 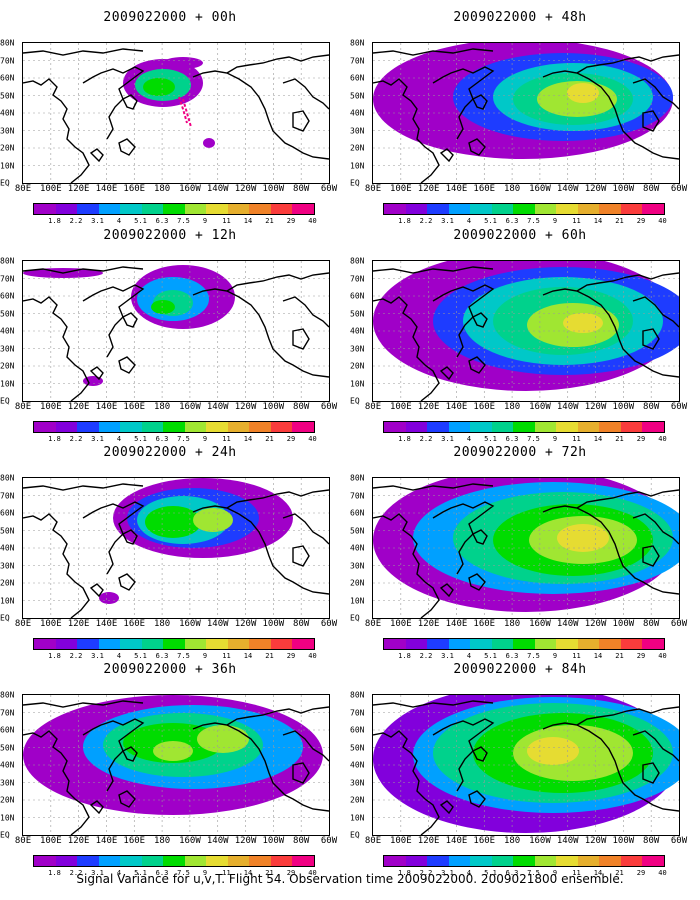 I want to click on latitude-label: 10N, so click(x=357, y=817).